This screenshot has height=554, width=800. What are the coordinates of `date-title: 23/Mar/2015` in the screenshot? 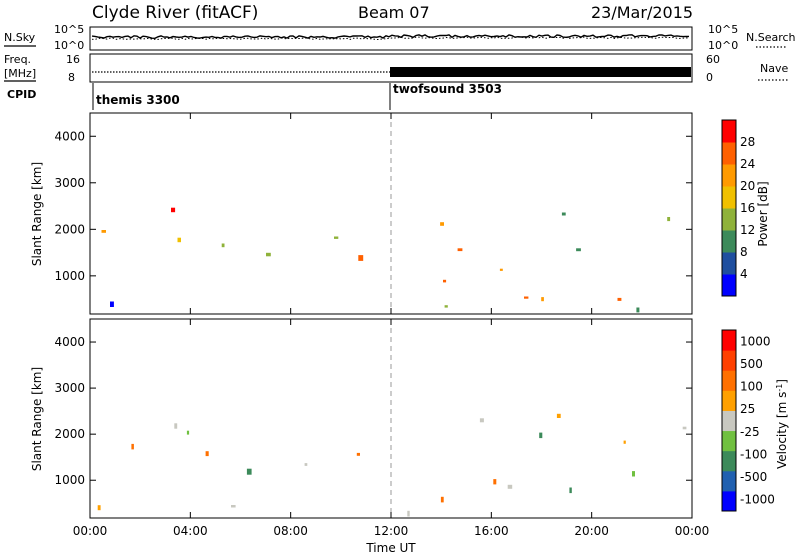 It's located at (642, 12).